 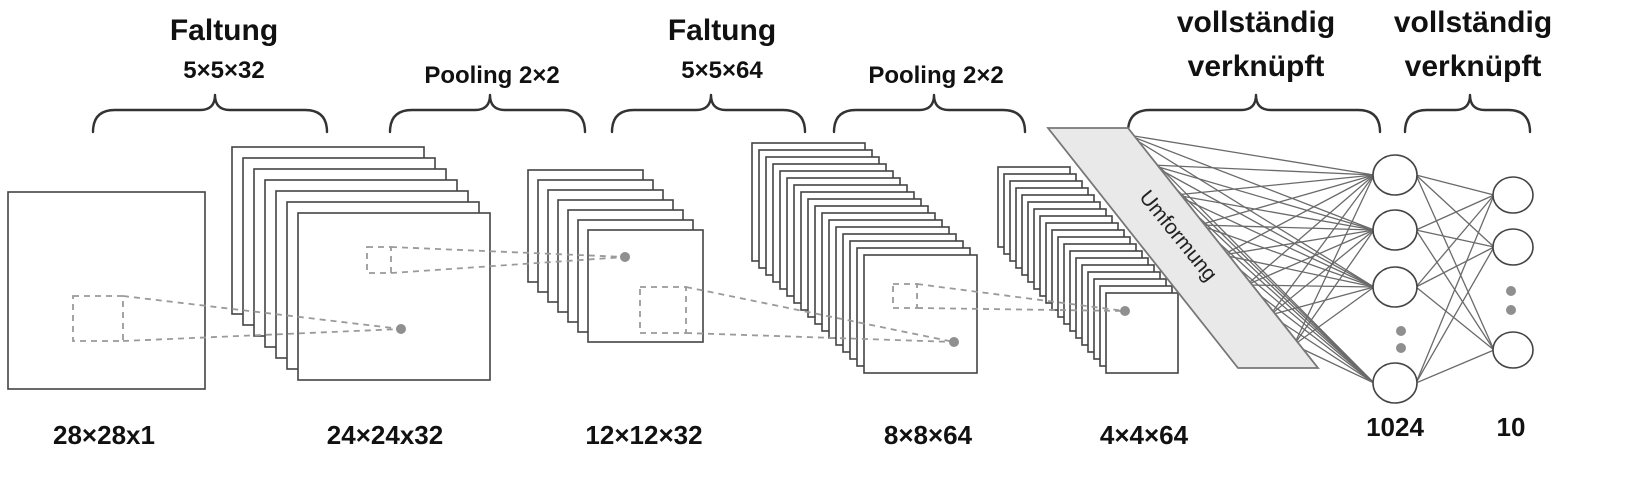 I want to click on fc2-neurons, so click(x=1513, y=272).